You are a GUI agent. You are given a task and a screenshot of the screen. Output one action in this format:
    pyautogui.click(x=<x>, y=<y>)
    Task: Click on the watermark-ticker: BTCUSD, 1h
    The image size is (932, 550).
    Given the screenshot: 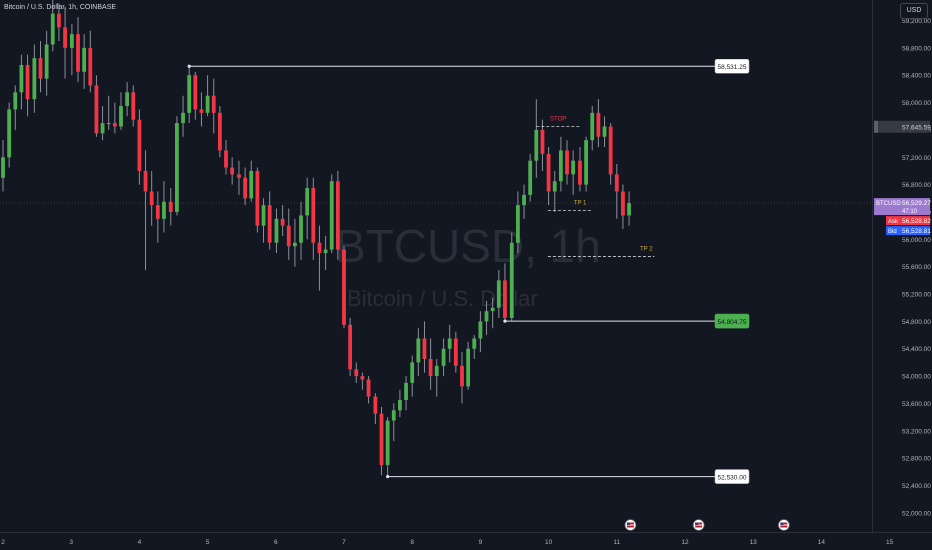 What is the action you would take?
    pyautogui.click(x=468, y=246)
    